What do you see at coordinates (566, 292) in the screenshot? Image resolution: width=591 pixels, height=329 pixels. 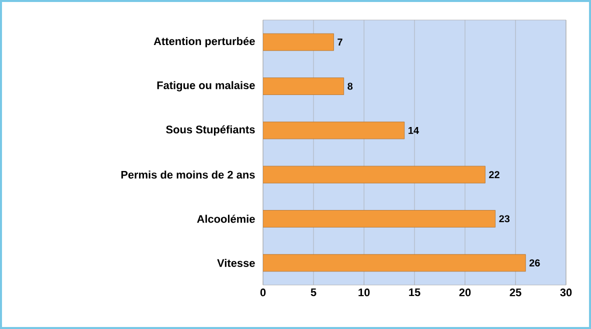 I see `x-tick-label: 30` at bounding box center [566, 292].